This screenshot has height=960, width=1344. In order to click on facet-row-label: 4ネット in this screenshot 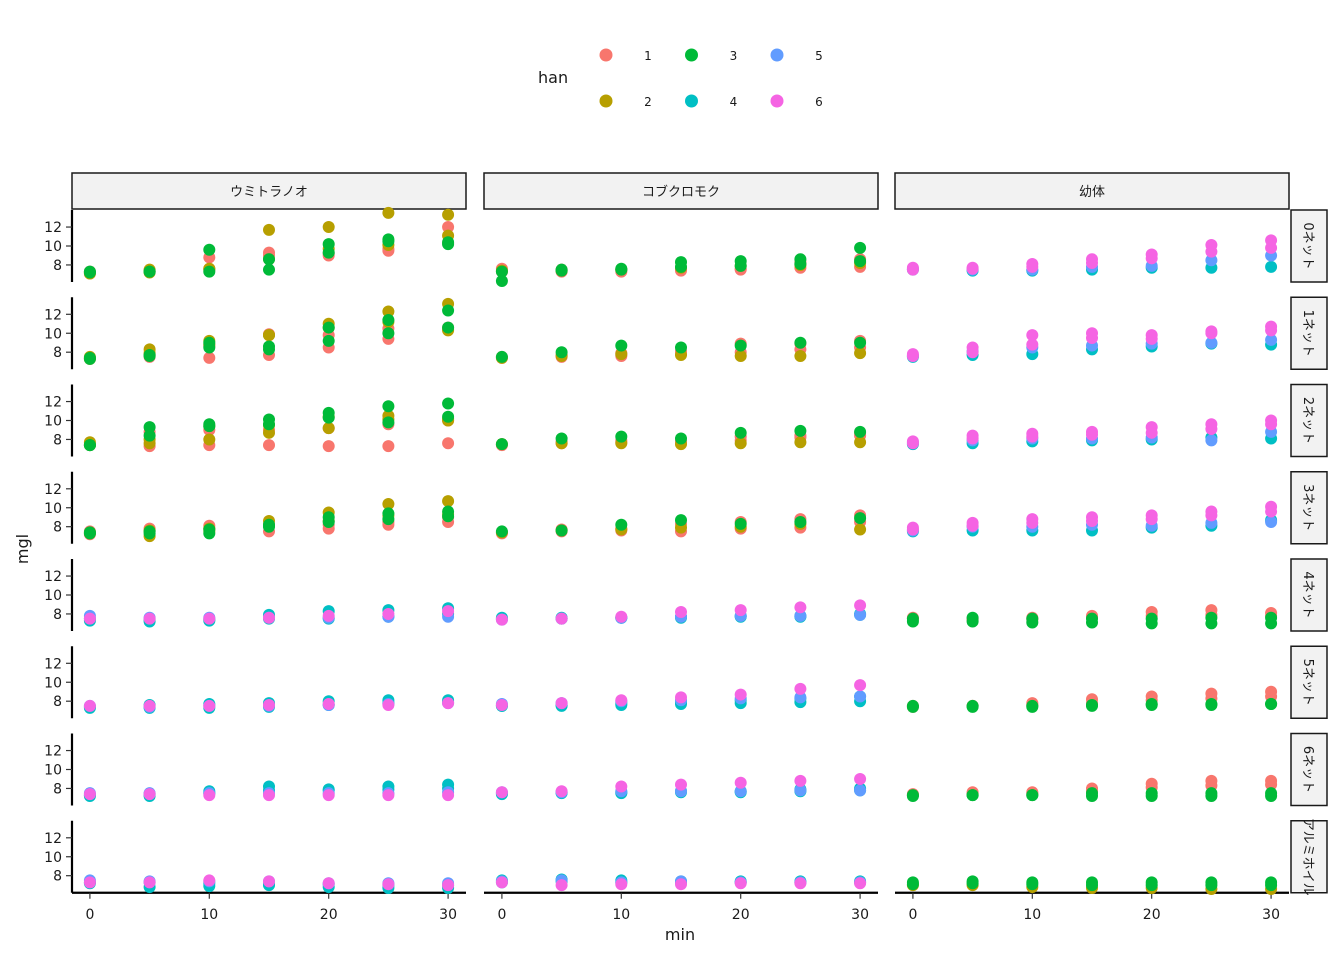, I will do `click(1307, 594)`.